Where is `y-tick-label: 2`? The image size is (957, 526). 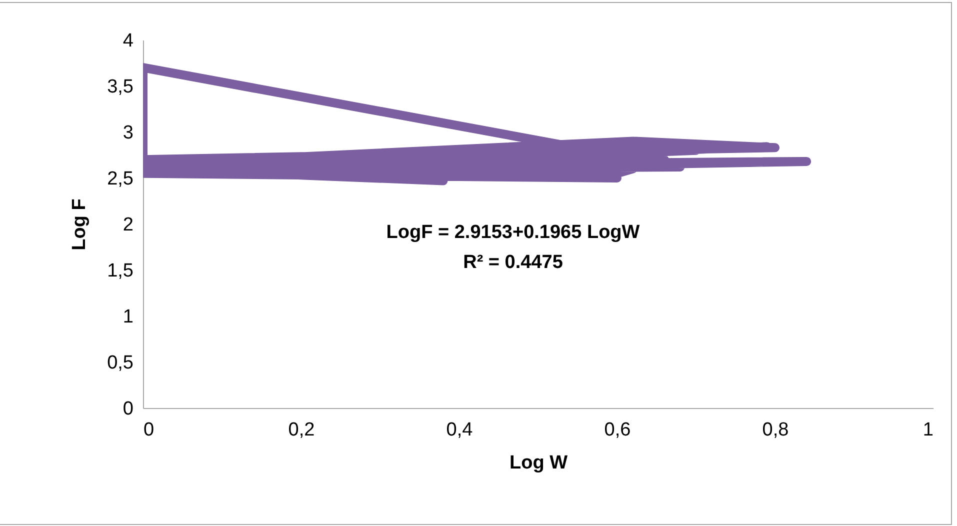 y-tick-label: 2 is located at coordinates (128, 225).